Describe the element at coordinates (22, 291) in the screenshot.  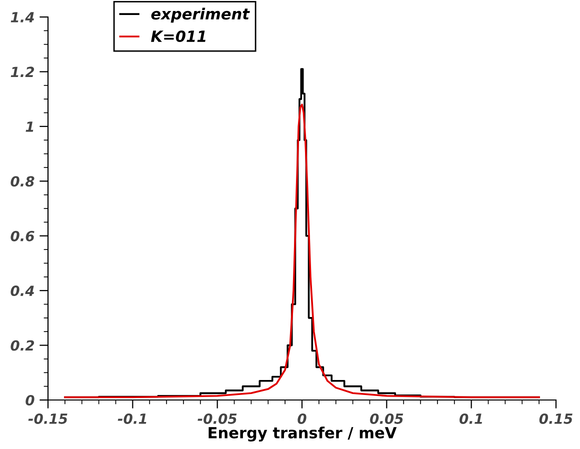
I see `y-tick-label: 0.4` at that location.